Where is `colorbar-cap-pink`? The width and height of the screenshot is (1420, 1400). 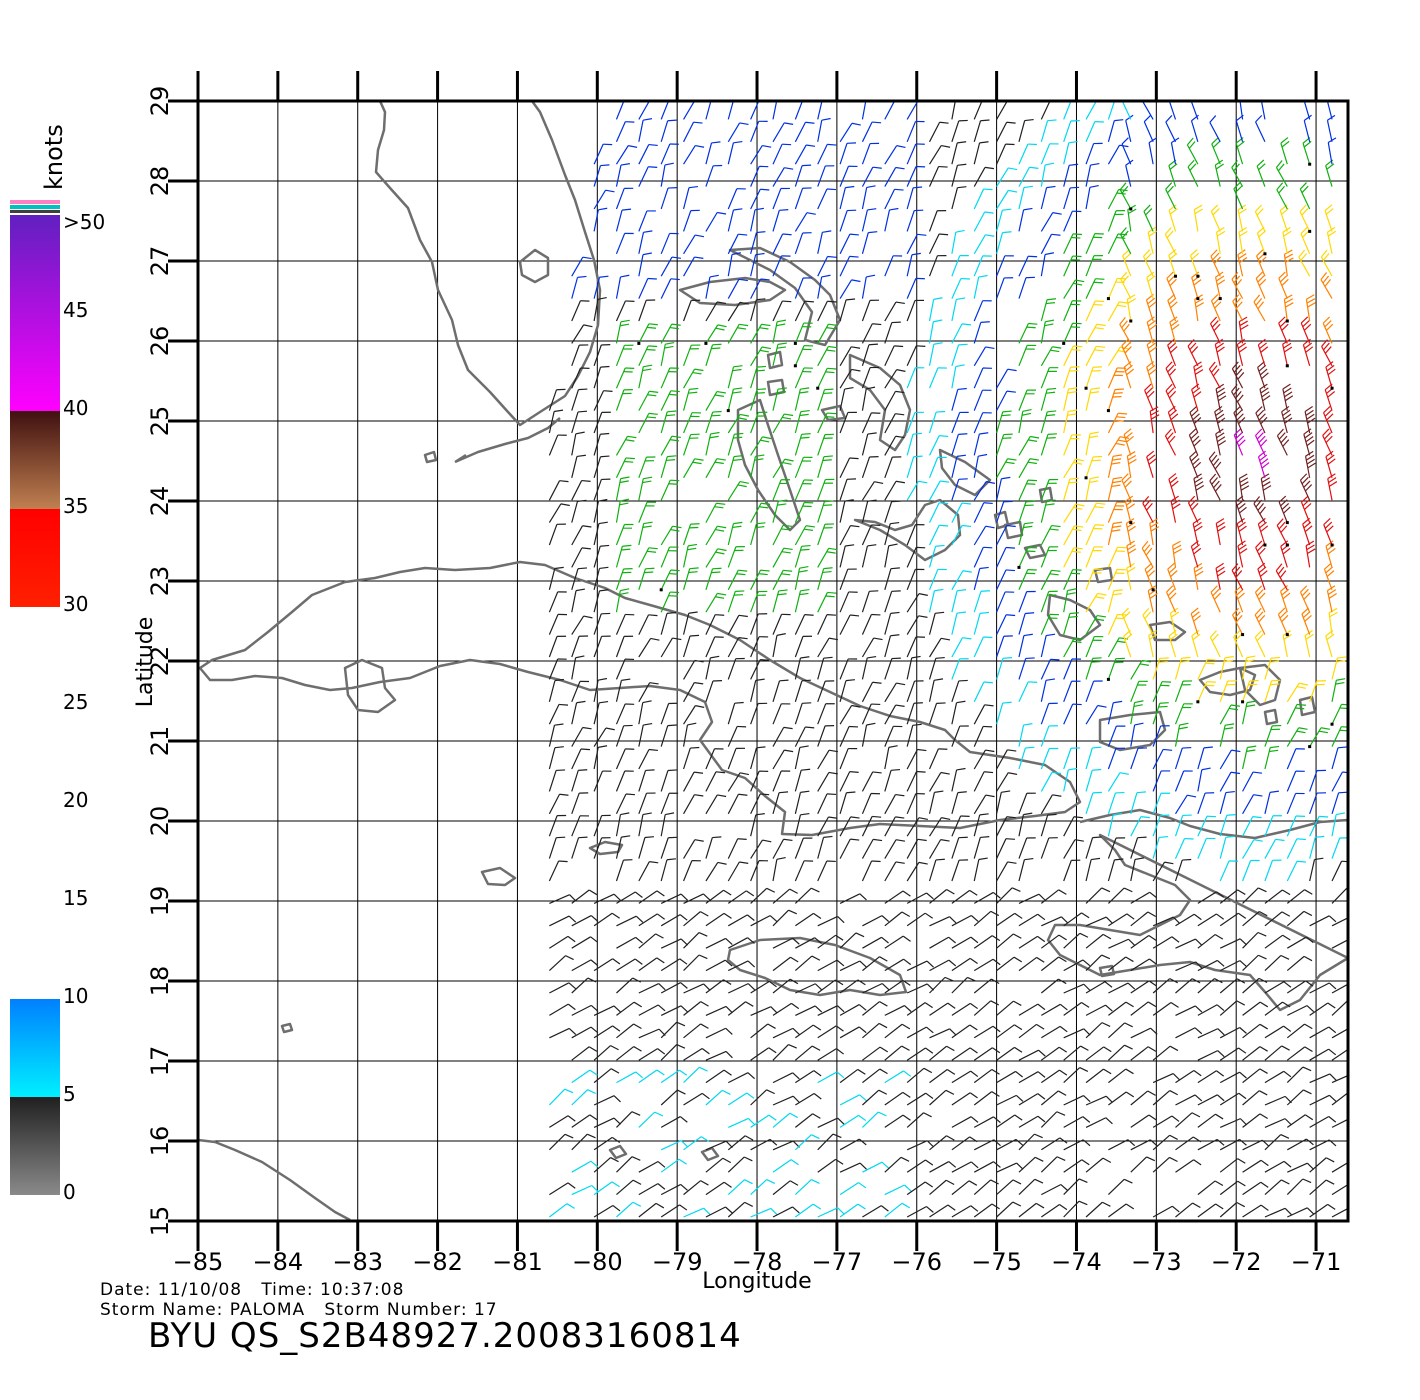 colorbar-cap-pink is located at coordinates (35, 202).